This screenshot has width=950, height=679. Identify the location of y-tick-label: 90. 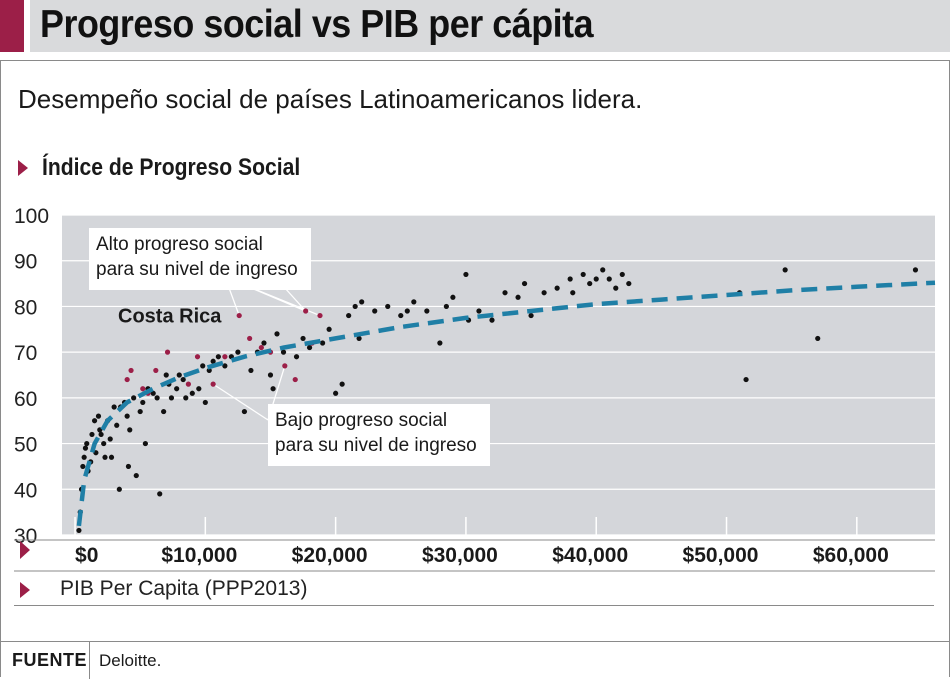
(25, 262).